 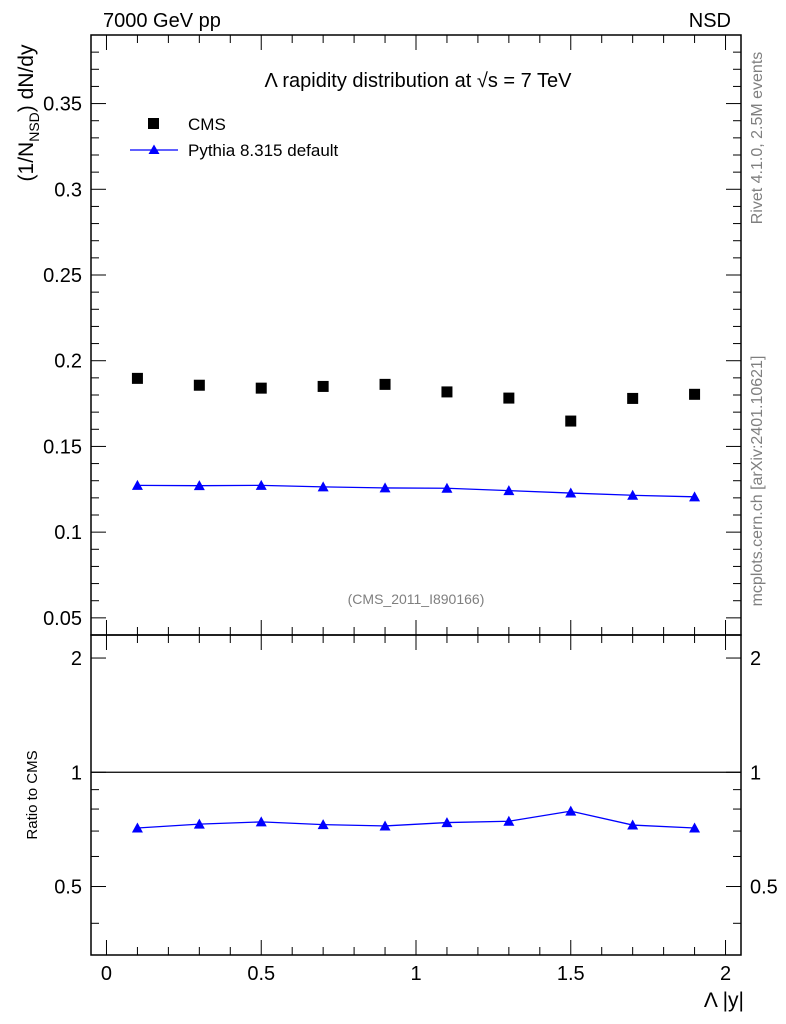 I want to click on x-tick-label: 1, so click(x=415, y=974).